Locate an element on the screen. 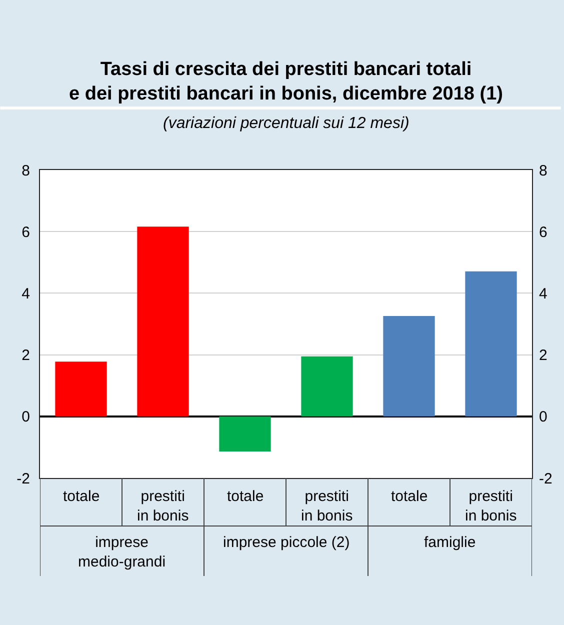 The width and height of the screenshot is (564, 625). y2-tick-label: 6 is located at coordinates (543, 232).